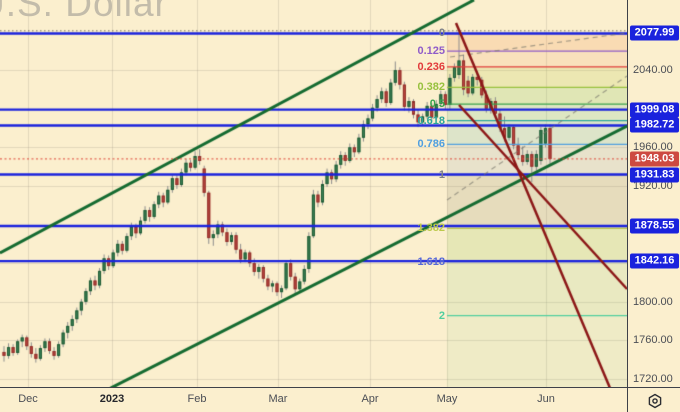  What do you see at coordinates (654, 110) in the screenshot?
I see `price-line-badge: 1999.08` at bounding box center [654, 110].